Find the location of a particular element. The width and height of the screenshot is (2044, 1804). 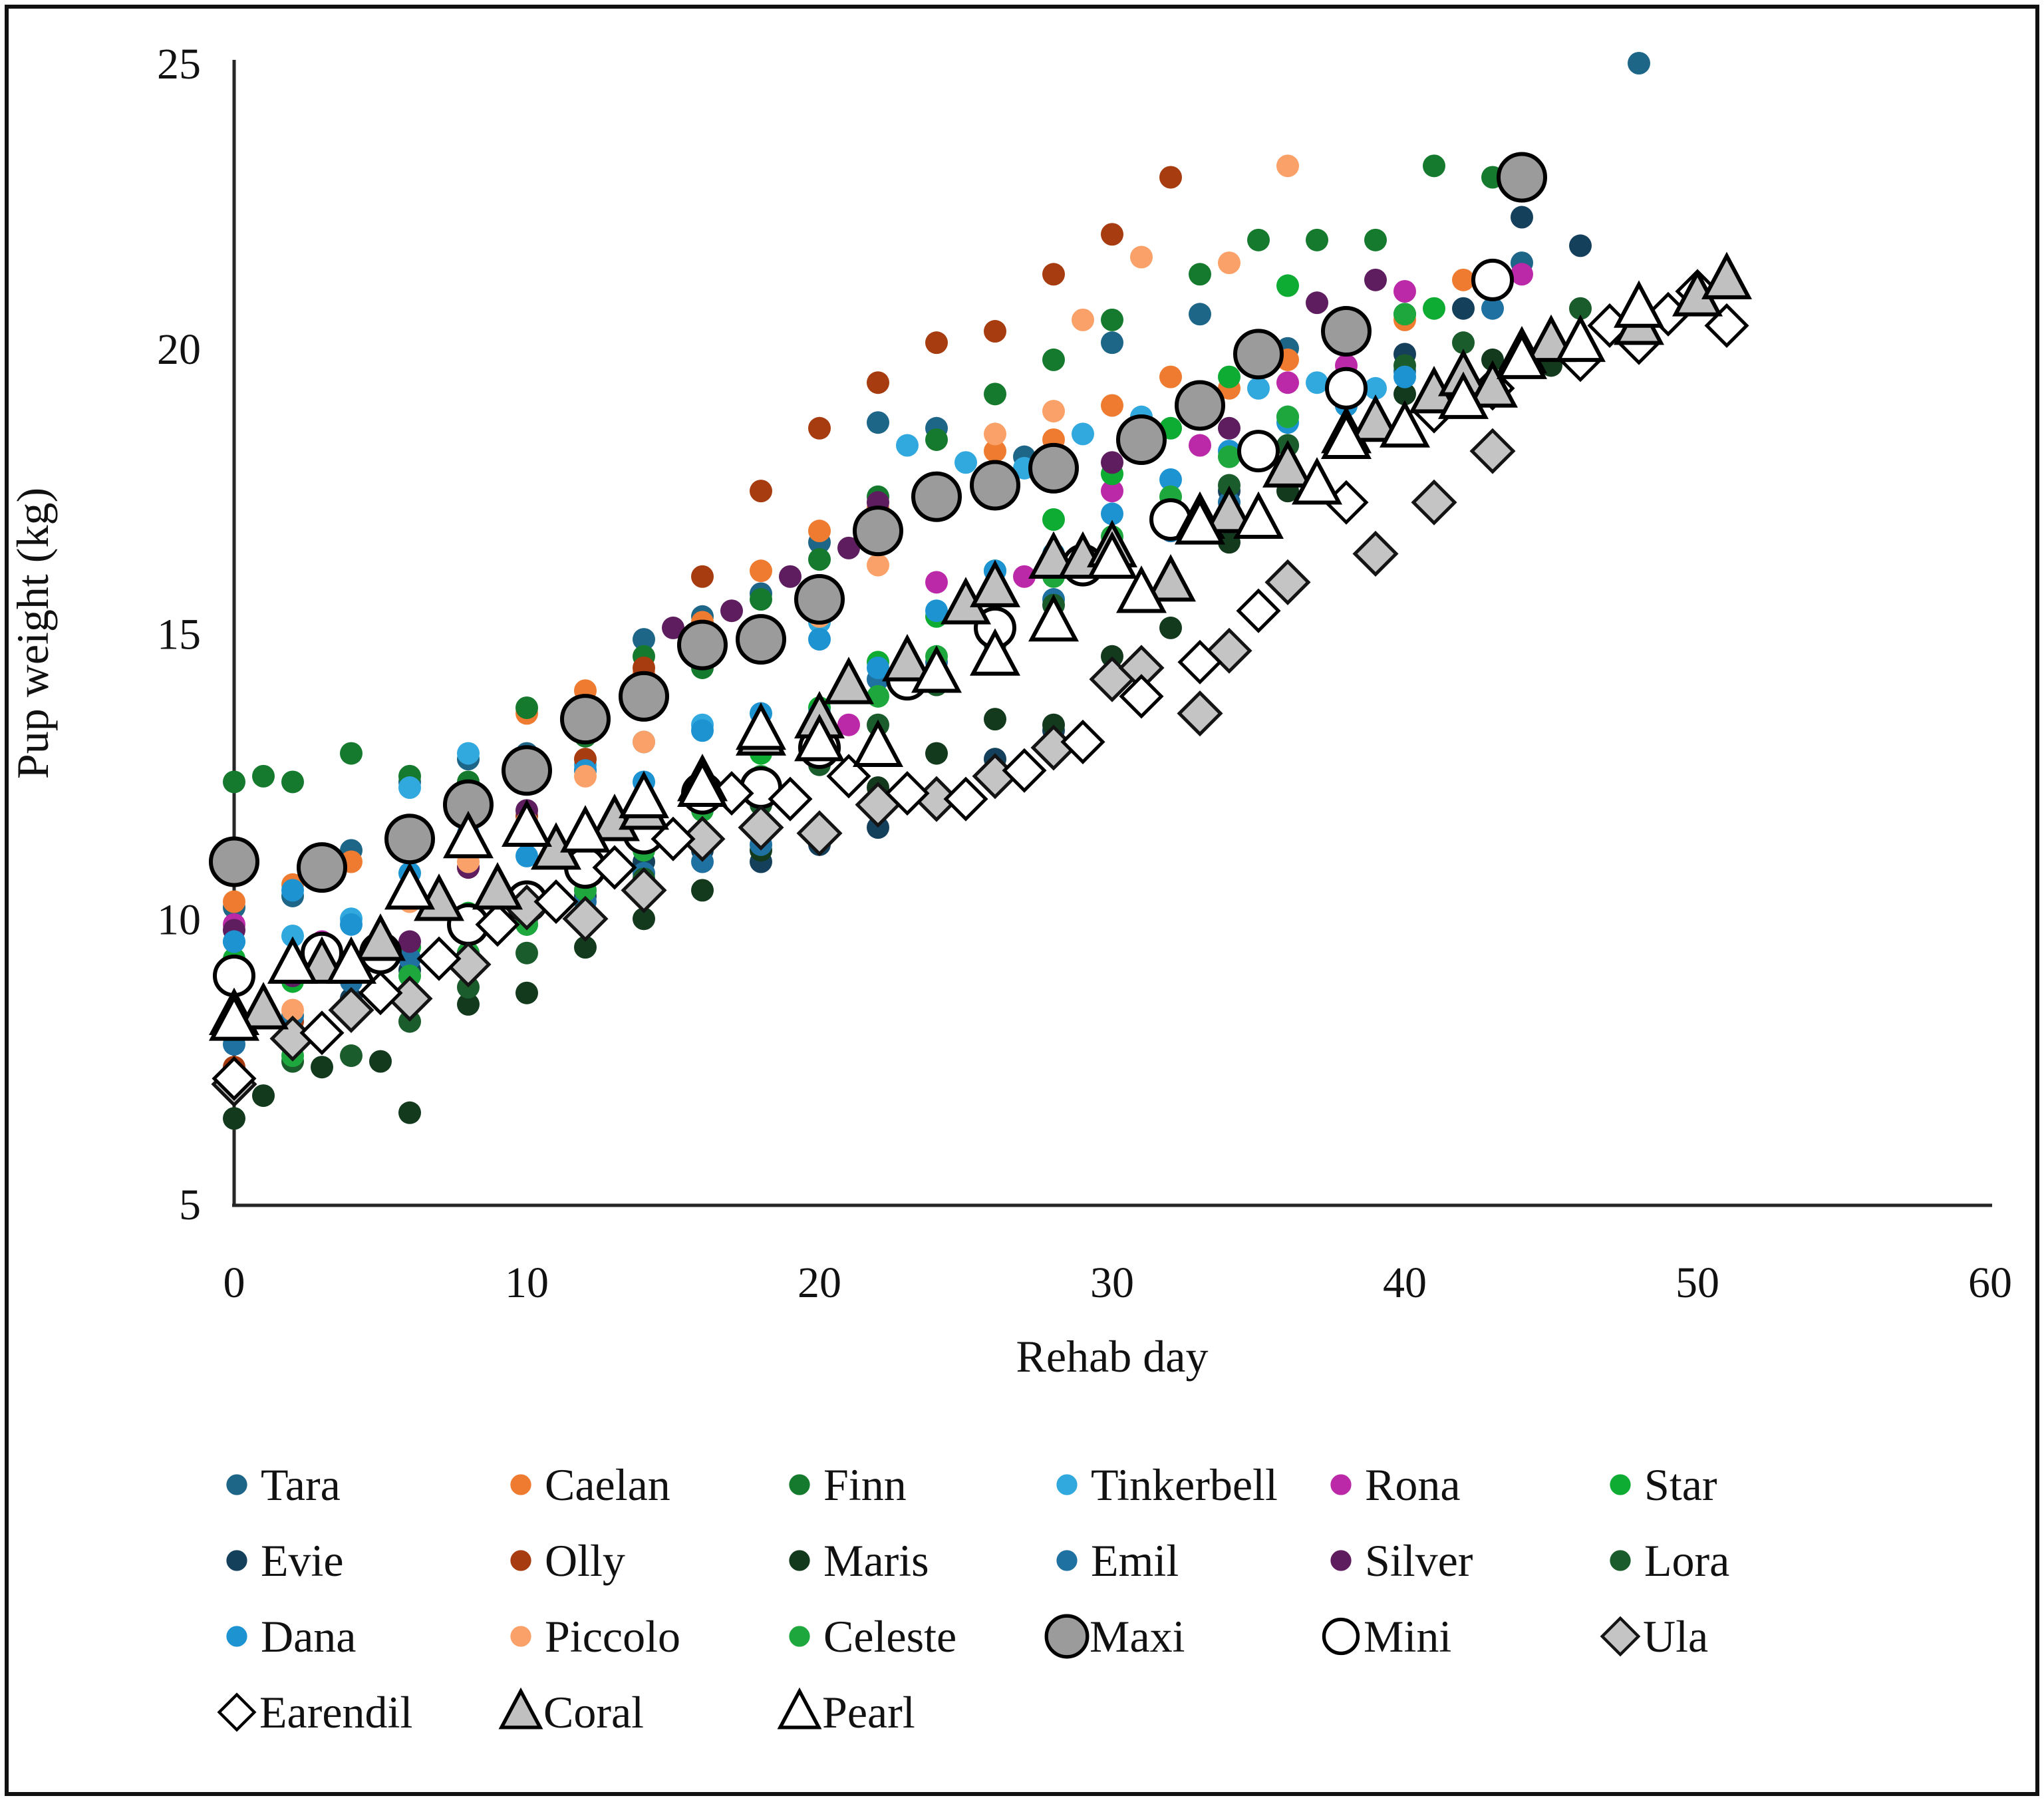

legend-label: Earendil is located at coordinates (335, 1712).